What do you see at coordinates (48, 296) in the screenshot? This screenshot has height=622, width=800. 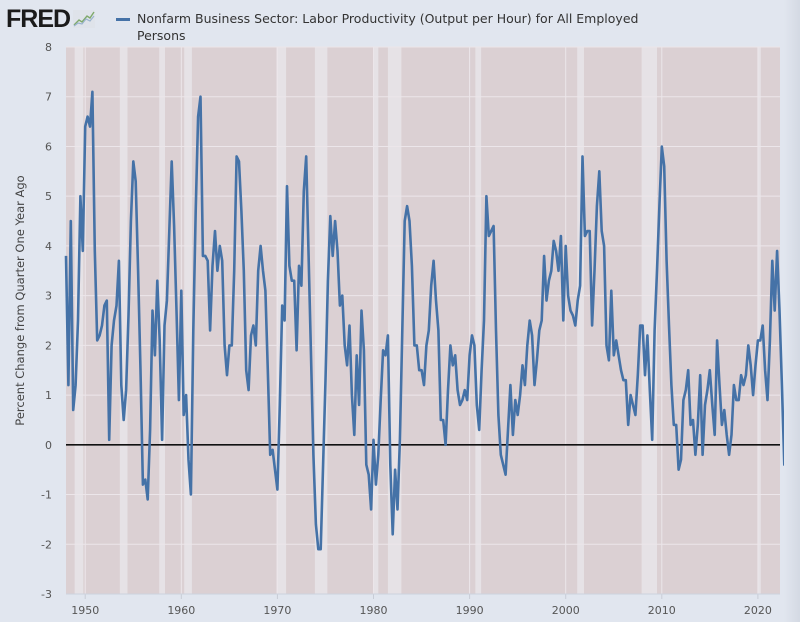 I see `y-tick-label: 3` at bounding box center [48, 296].